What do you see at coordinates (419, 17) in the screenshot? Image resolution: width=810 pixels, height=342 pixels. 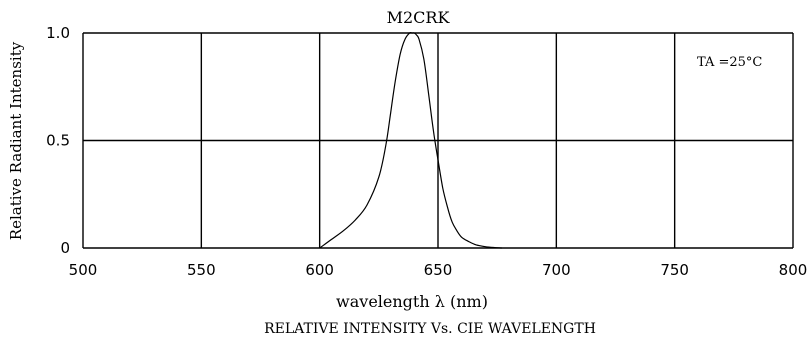 I see `chart-title: M2CRK` at bounding box center [419, 17].